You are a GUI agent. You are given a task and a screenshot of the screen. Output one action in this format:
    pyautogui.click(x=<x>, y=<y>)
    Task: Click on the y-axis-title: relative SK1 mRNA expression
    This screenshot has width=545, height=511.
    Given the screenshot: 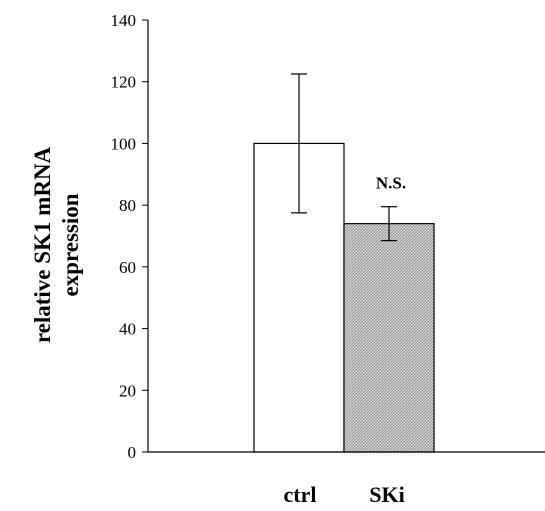 What is the action you would take?
    pyautogui.click(x=56, y=244)
    